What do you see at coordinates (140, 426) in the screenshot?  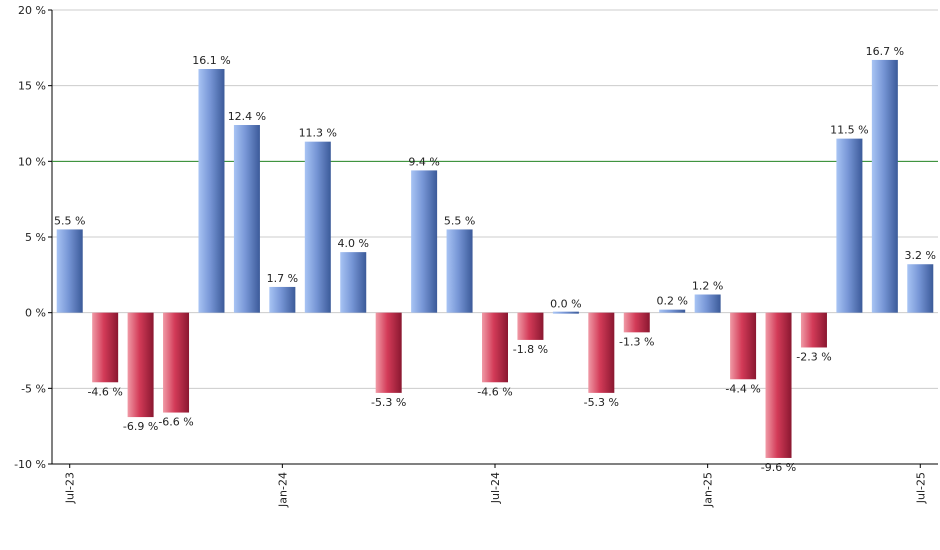 I see `data-label: -6.9 %` at bounding box center [140, 426].